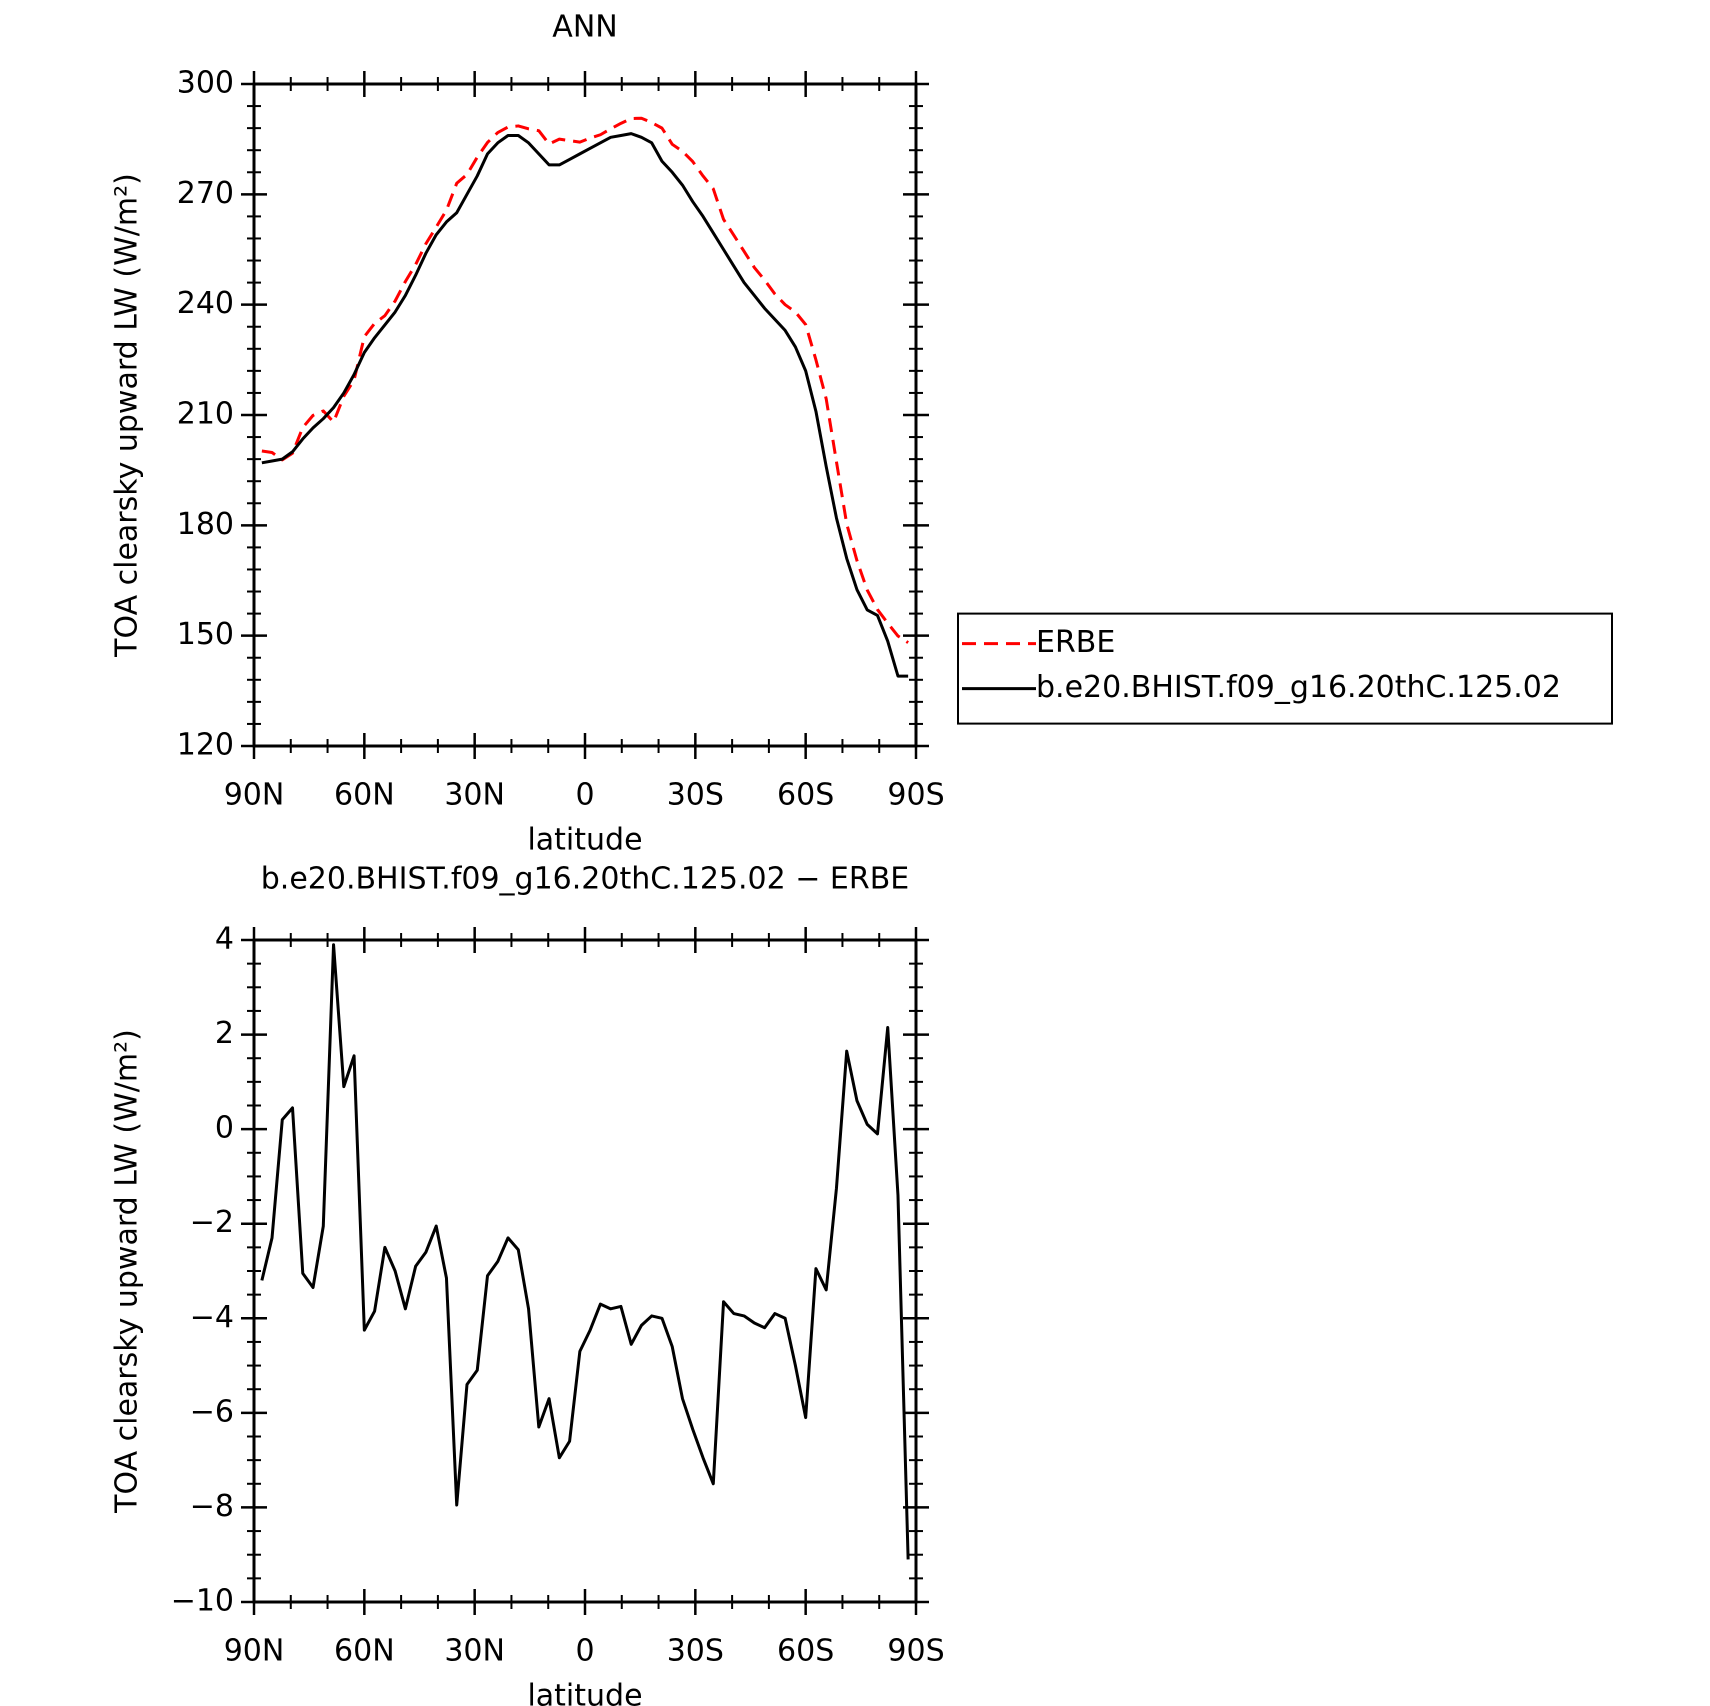  What do you see at coordinates (585, 879) in the screenshot?
I see `chart-title: b.e20.BHIST.f09_g16.20thC.125.02 − ERBE` at bounding box center [585, 879].